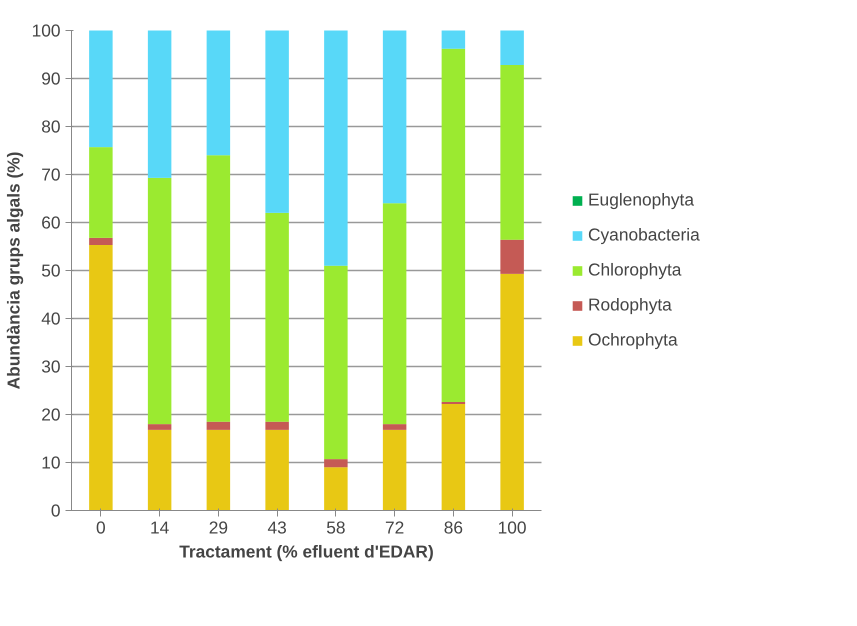 This screenshot has height=626, width=857. I want to click on legend-label: Ochrophyta, so click(633, 340).